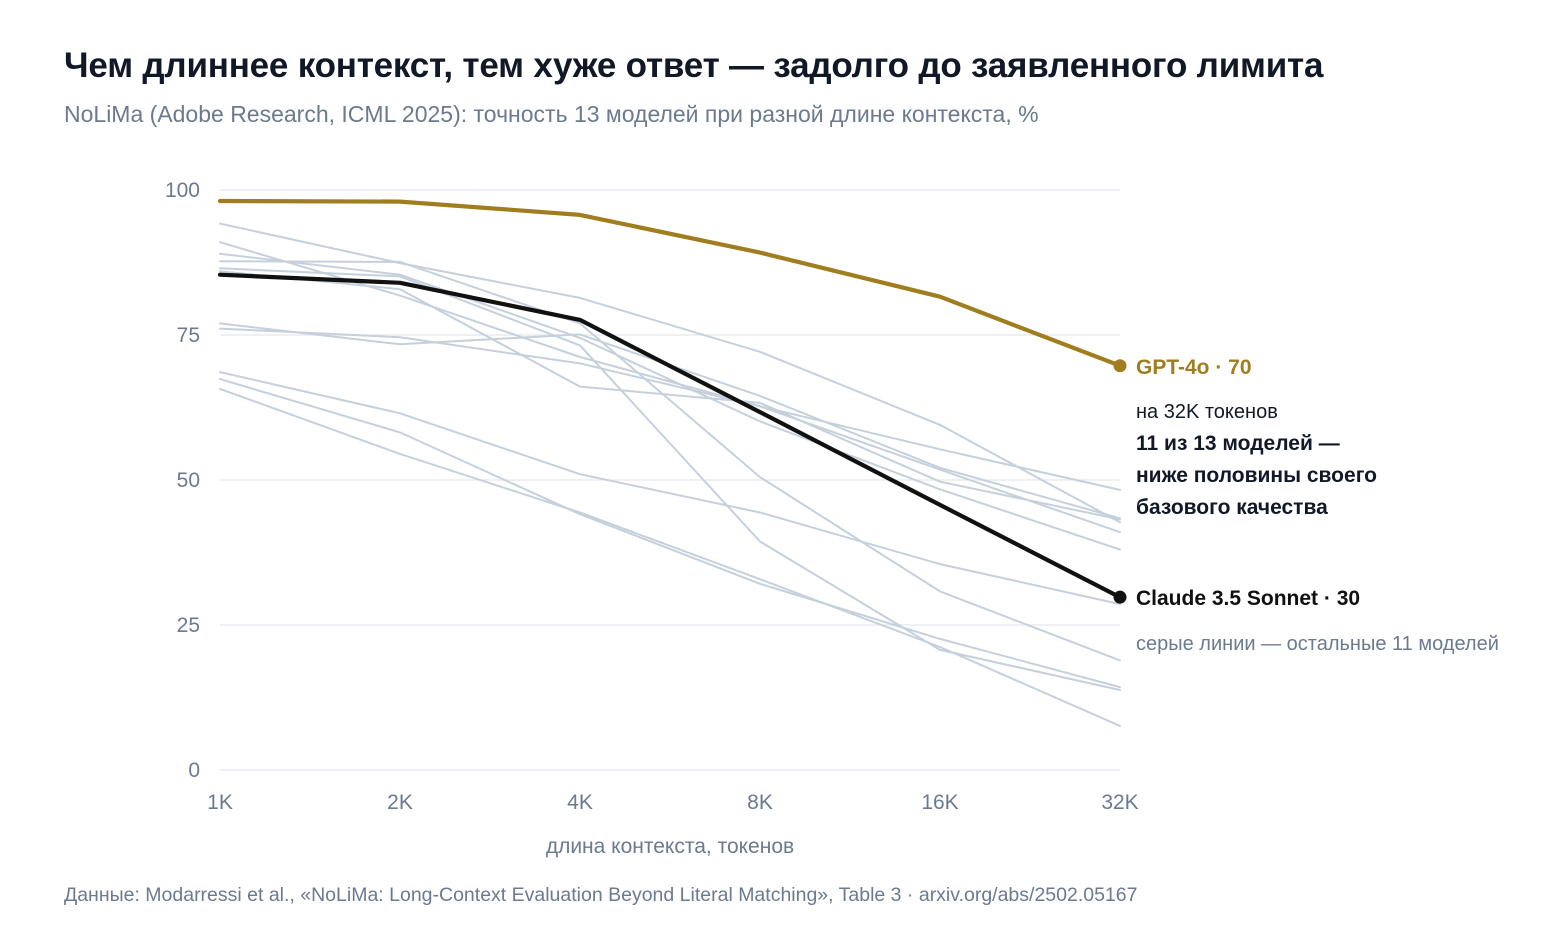 Image resolution: width=1560 pixels, height=940 pixels. What do you see at coordinates (673, 802) in the screenshot?
I see `x-axis-ticks: 1K 2K 4K 8K 16K 32K` at bounding box center [673, 802].